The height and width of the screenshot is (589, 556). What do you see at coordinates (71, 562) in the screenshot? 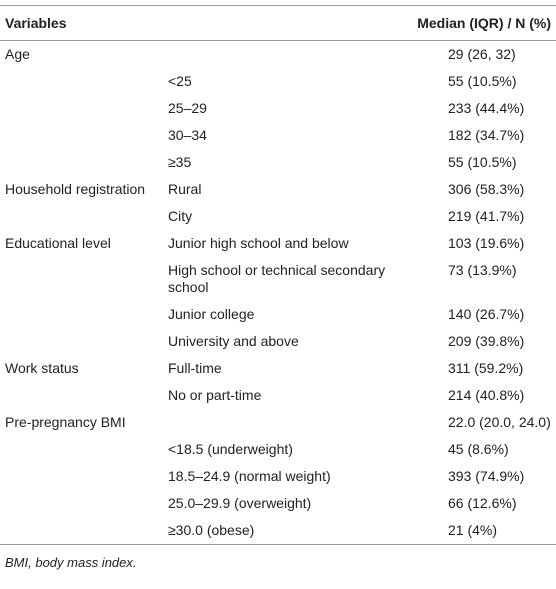
I see `footnote: BMI, body mass index.` at bounding box center [71, 562].